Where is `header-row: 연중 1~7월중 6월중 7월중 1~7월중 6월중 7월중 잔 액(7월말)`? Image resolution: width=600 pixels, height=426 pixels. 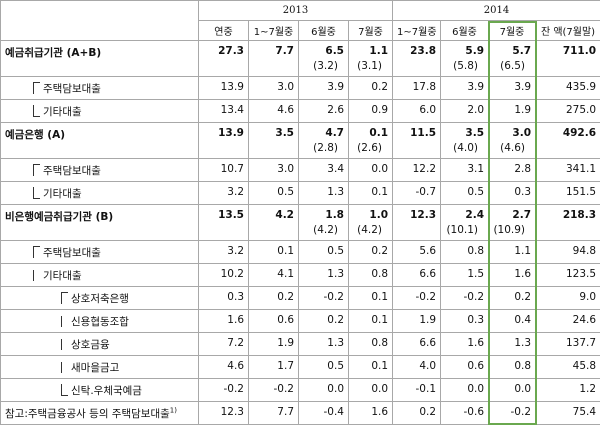 header-row: 연중 1~7월중 6월중 7월중 1~7월중 6월중 7월중 잔 액(7월말) is located at coordinates (300, 30).